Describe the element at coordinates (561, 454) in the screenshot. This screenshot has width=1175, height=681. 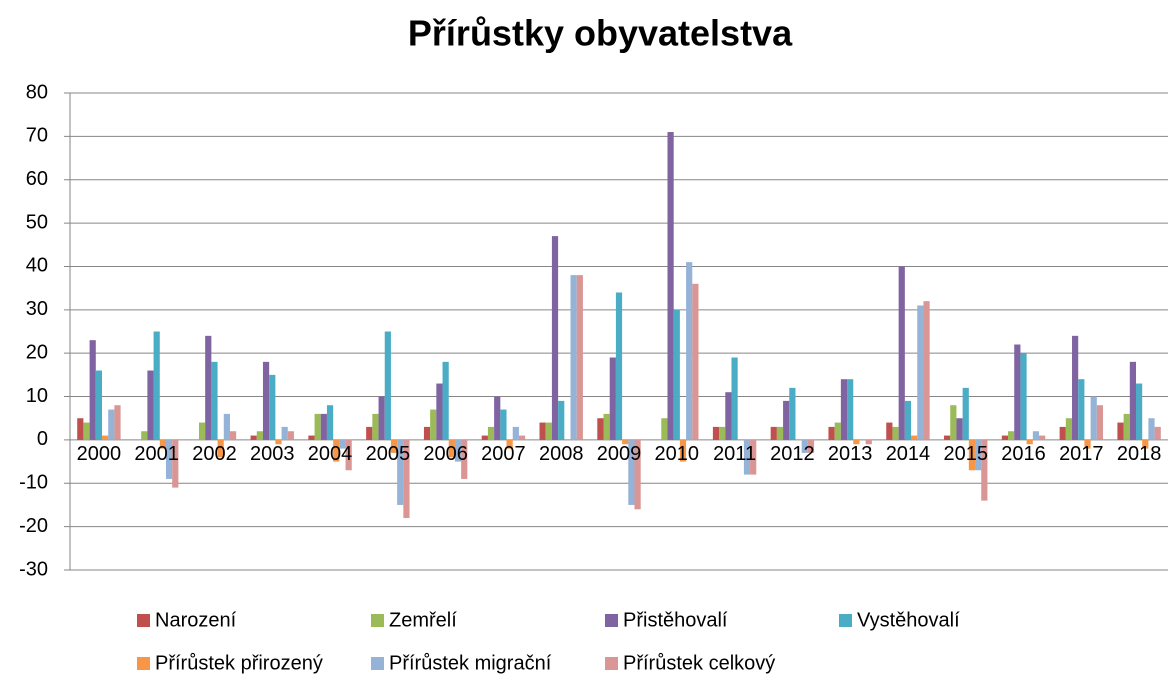
I see `x-tick-label: 2008` at that location.